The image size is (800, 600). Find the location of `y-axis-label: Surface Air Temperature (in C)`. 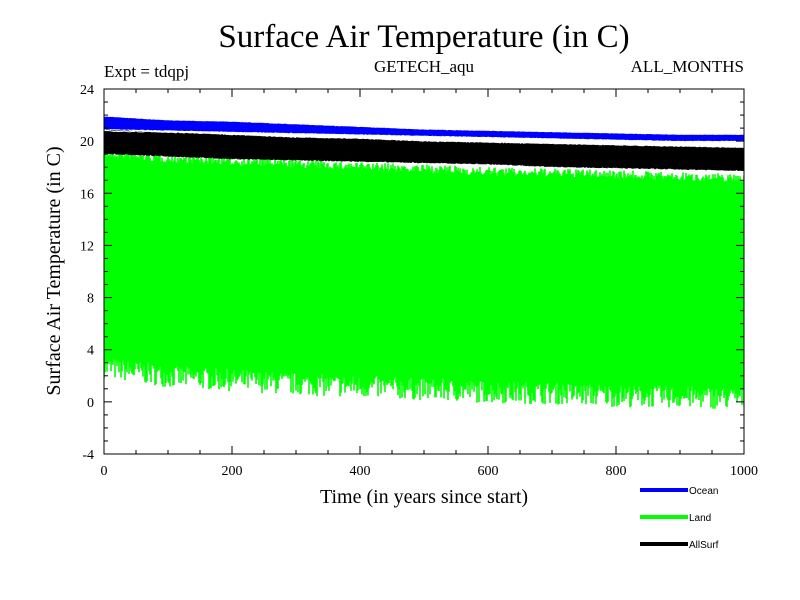

y-axis-label: Surface Air Temperature (in C) is located at coordinates (54, 270).